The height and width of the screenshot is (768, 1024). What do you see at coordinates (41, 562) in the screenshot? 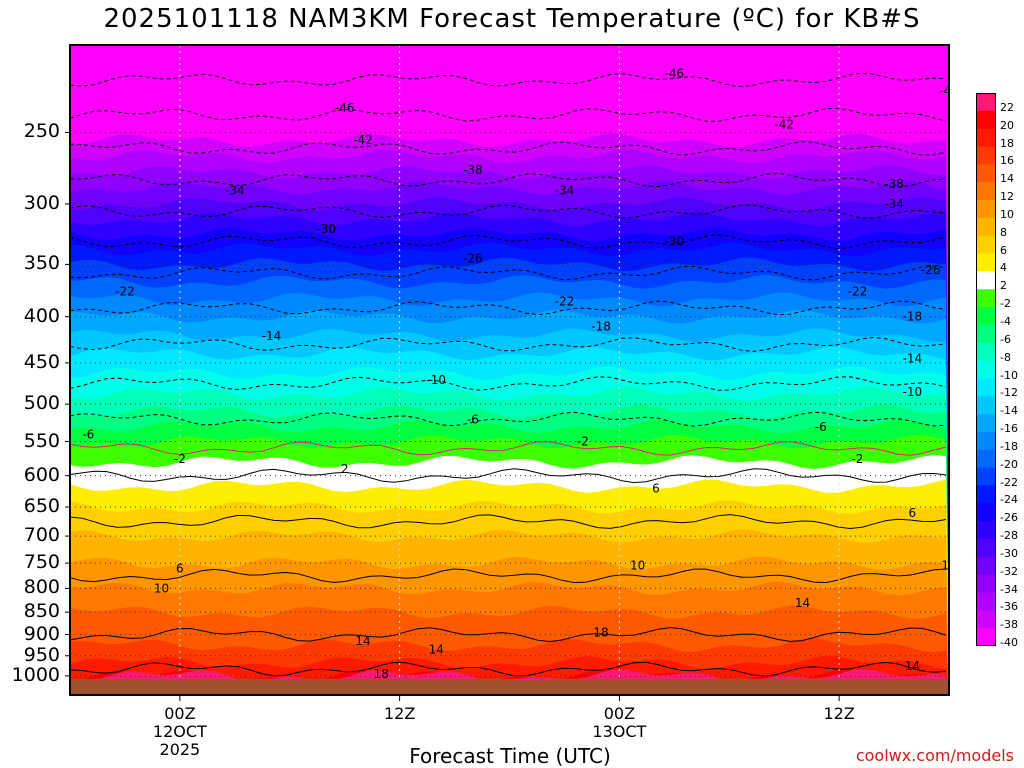
I see `y-tick-label: 750` at bounding box center [41, 562].